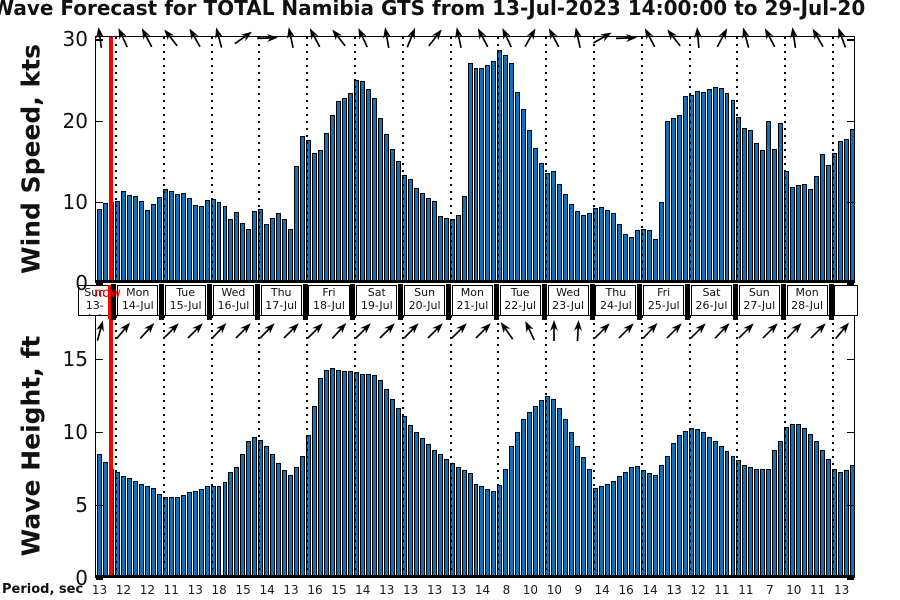  I want to click on day-of-week: Sat, so click(711, 292).